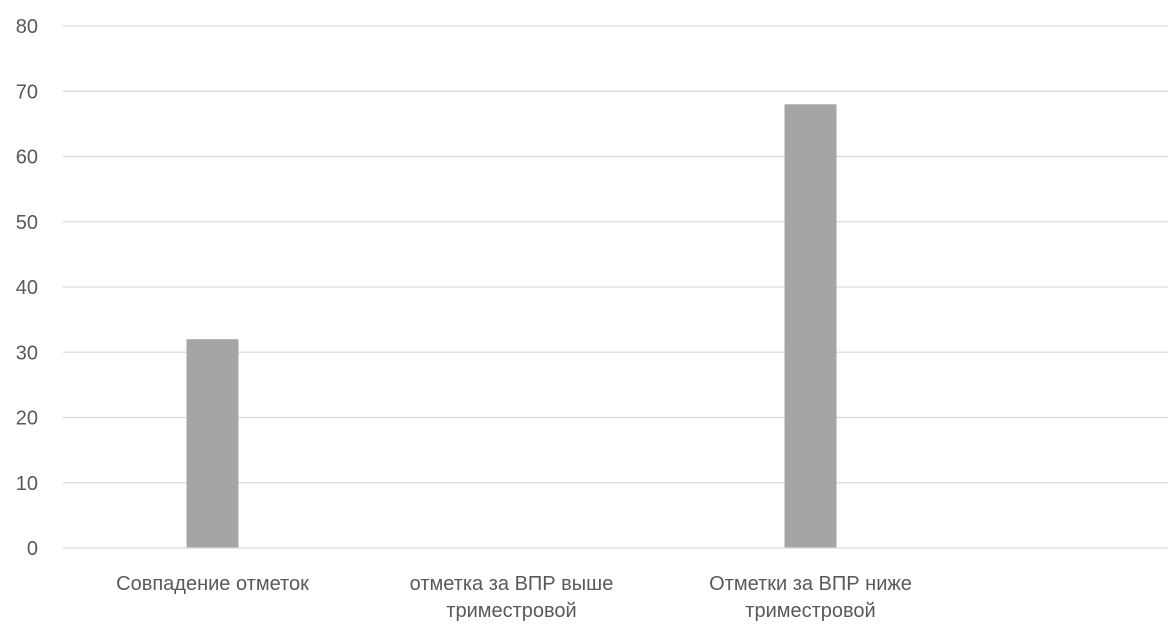 The width and height of the screenshot is (1169, 626). I want to click on x-category-label-line: отметка за ВПР выше, so click(512, 584).